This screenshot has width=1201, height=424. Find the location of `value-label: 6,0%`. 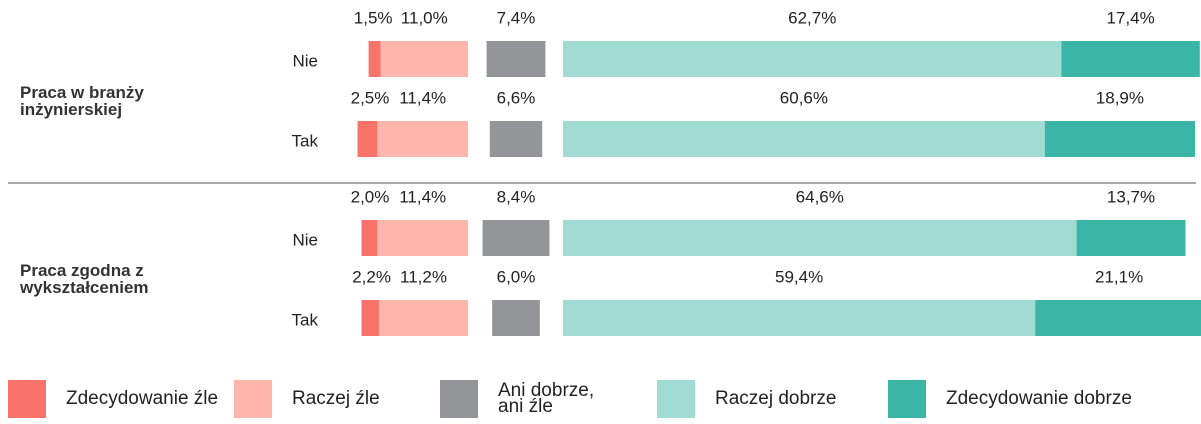

value-label: 6,0% is located at coordinates (516, 276).